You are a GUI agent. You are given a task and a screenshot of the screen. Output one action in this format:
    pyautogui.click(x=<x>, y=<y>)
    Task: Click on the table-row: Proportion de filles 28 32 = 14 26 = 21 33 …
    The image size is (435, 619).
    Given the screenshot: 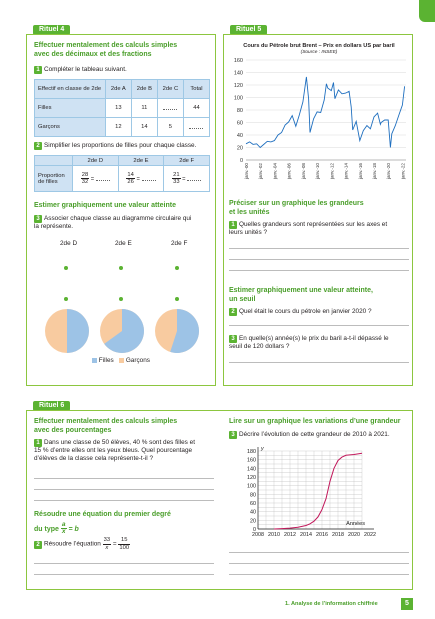 What is the action you would take?
    pyautogui.click(x=122, y=178)
    